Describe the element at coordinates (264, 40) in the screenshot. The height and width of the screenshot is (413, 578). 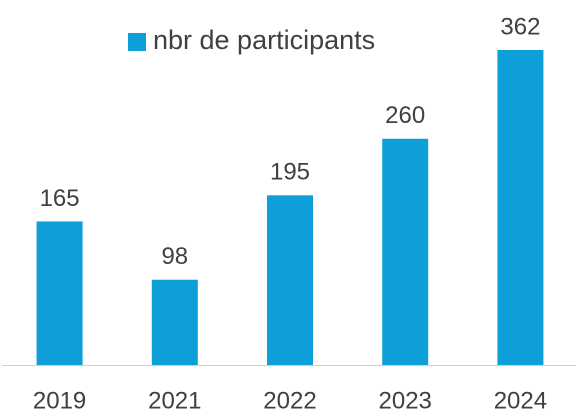
I see `legend-label: nbr de participants` at that location.